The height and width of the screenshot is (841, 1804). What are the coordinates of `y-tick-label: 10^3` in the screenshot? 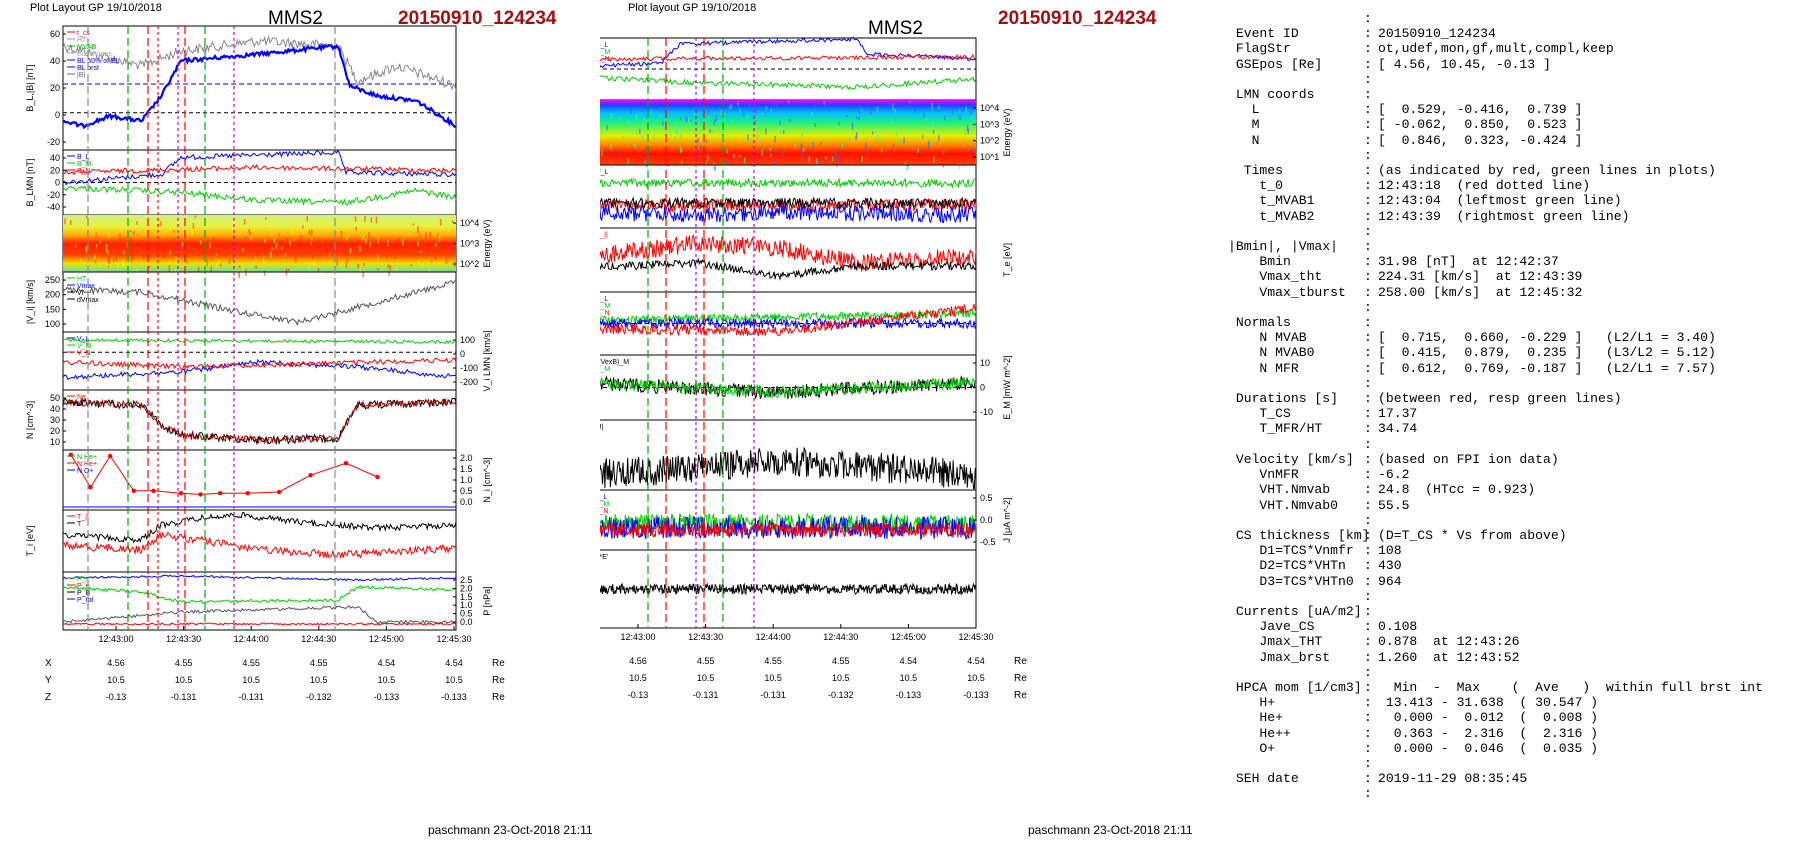 It's located at (989, 124).